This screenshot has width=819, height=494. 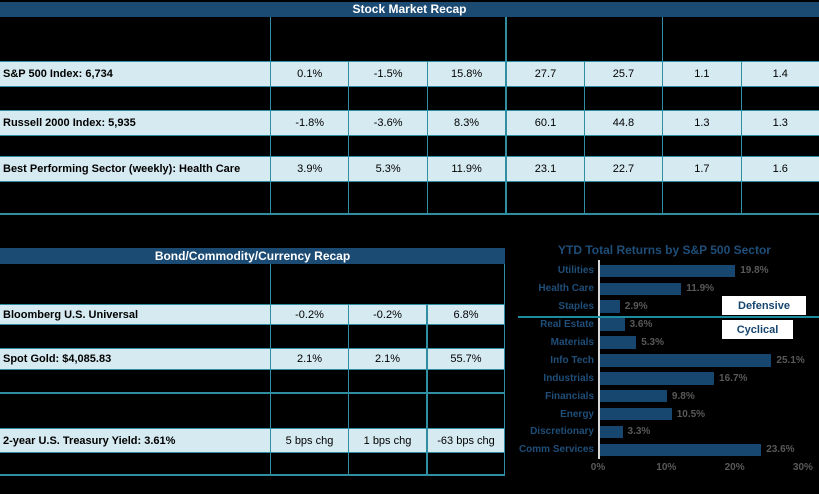 I want to click on chart-bar-row: Financials 9.8%, so click(x=664, y=396).